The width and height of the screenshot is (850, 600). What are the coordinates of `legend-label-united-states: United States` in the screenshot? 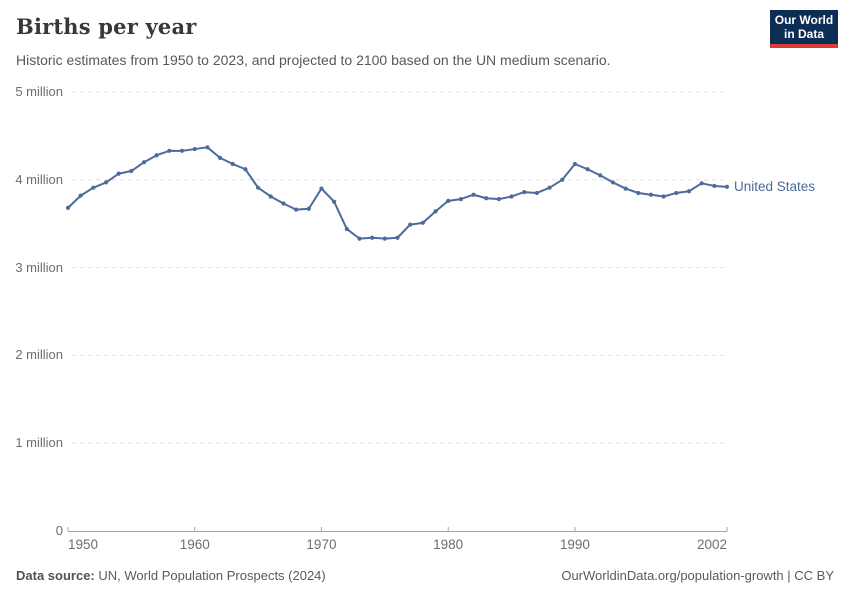 It's located at (775, 186).